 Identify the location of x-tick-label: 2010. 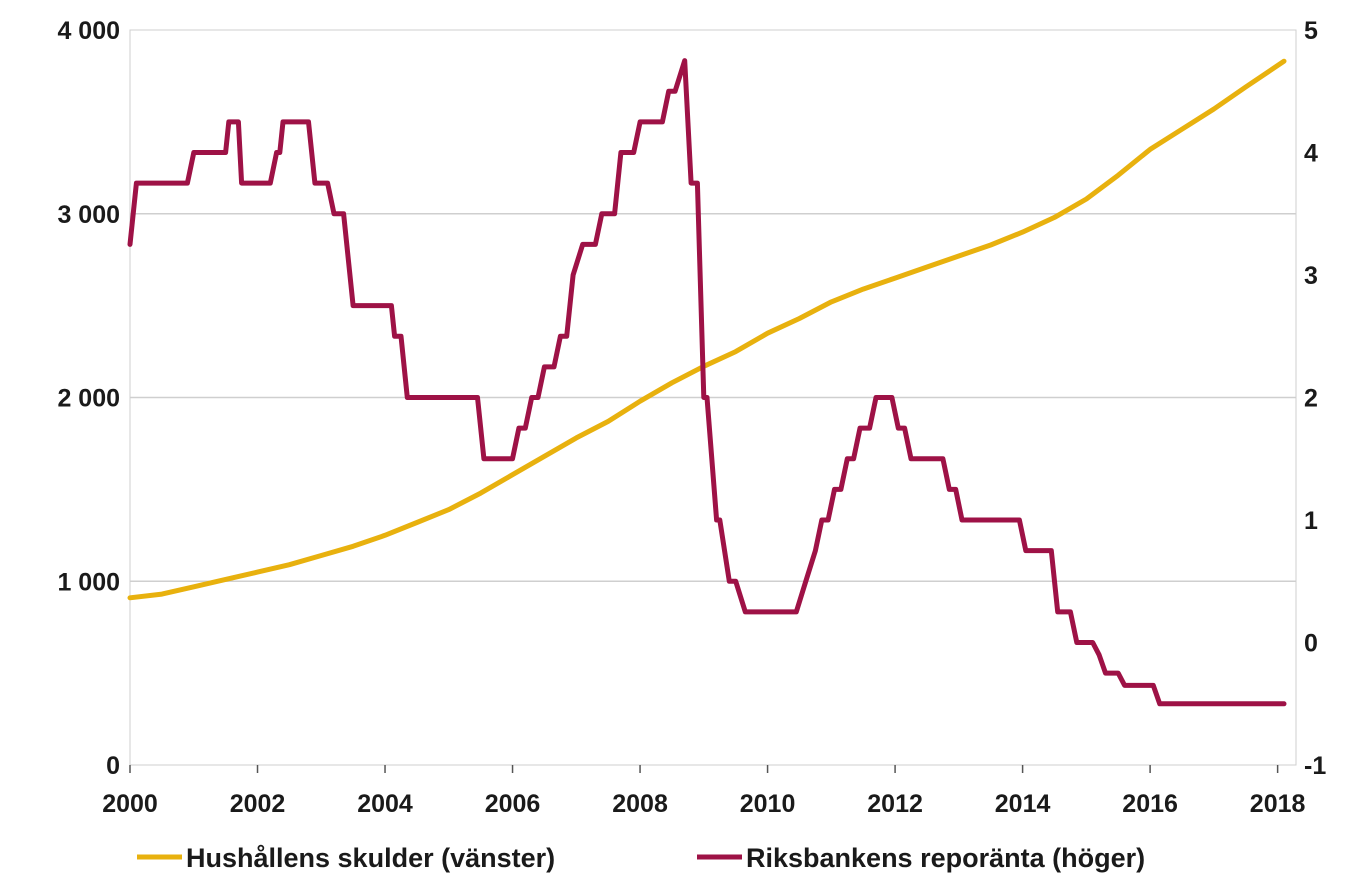
(768, 804).